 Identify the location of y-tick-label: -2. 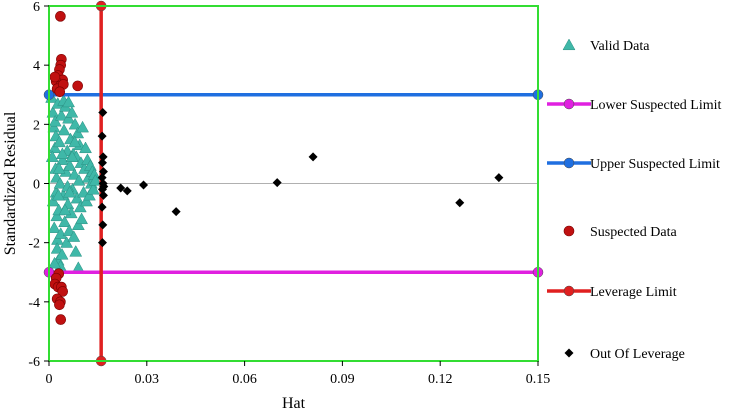
(34, 244).